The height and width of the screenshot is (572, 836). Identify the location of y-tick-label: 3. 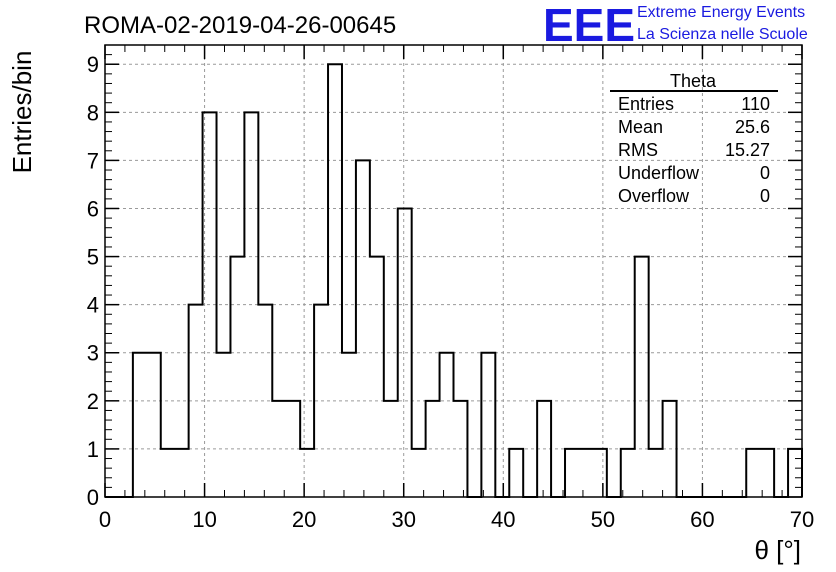
(93, 353).